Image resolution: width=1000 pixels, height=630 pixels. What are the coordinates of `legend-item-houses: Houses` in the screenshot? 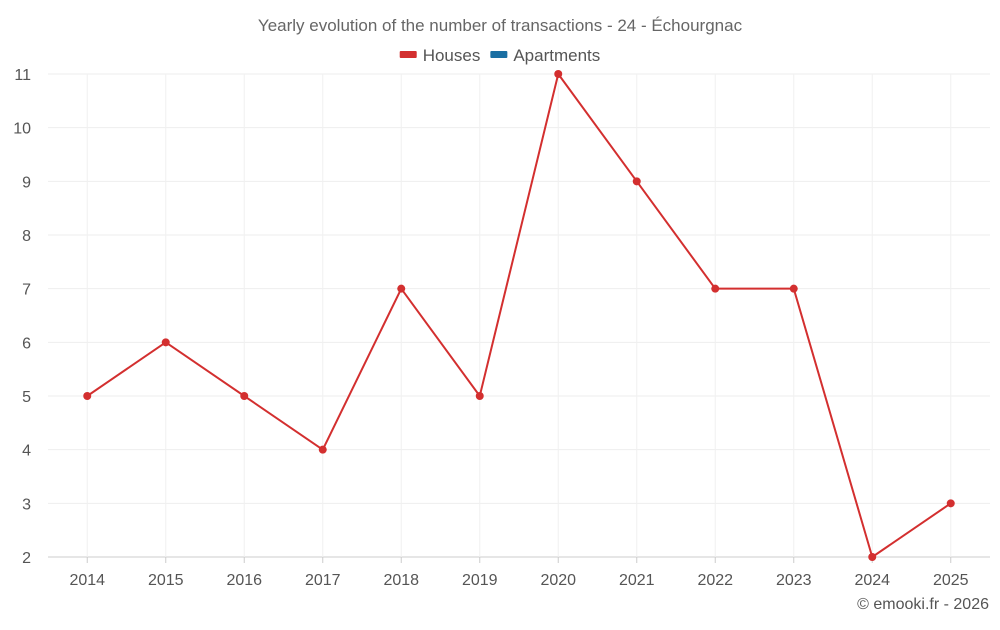 It's located at (440, 55).